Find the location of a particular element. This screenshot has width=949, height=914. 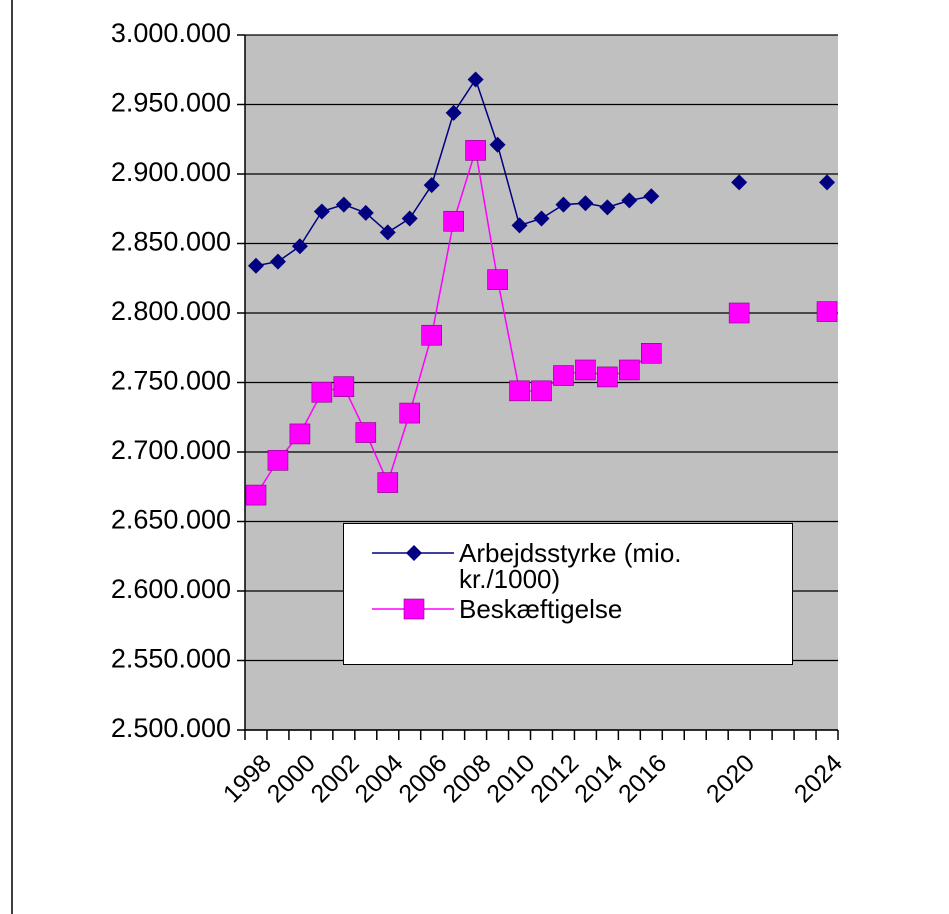

legend-label: Arbejdsstyrke (mio. kr./1000) is located at coordinates (570, 566).